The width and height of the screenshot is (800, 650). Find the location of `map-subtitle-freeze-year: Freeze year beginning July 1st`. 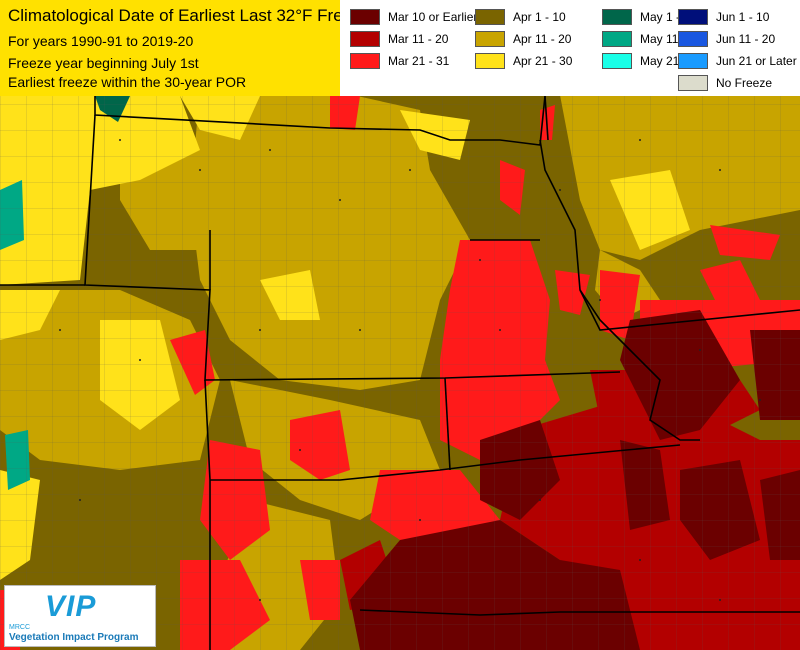

map-subtitle-freeze-year: Freeze year beginning July 1st is located at coordinates (103, 63).